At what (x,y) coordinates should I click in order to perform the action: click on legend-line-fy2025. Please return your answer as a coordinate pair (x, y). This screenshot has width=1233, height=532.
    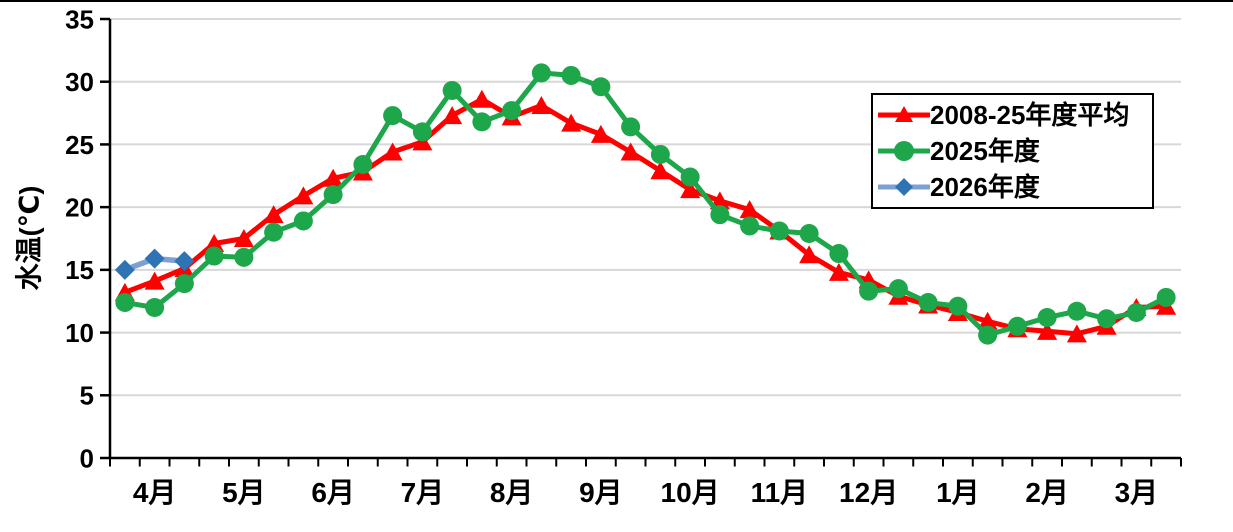
    Looking at the image, I should click on (904, 151).